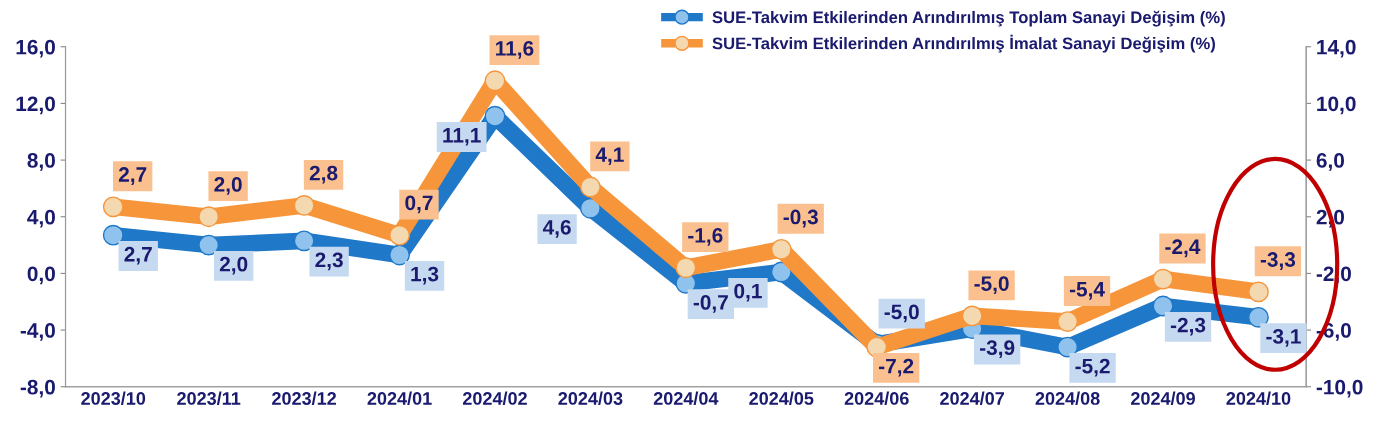  What do you see at coordinates (1336, 105) in the screenshot?
I see `y2-tick-label: 10,0` at bounding box center [1336, 105].